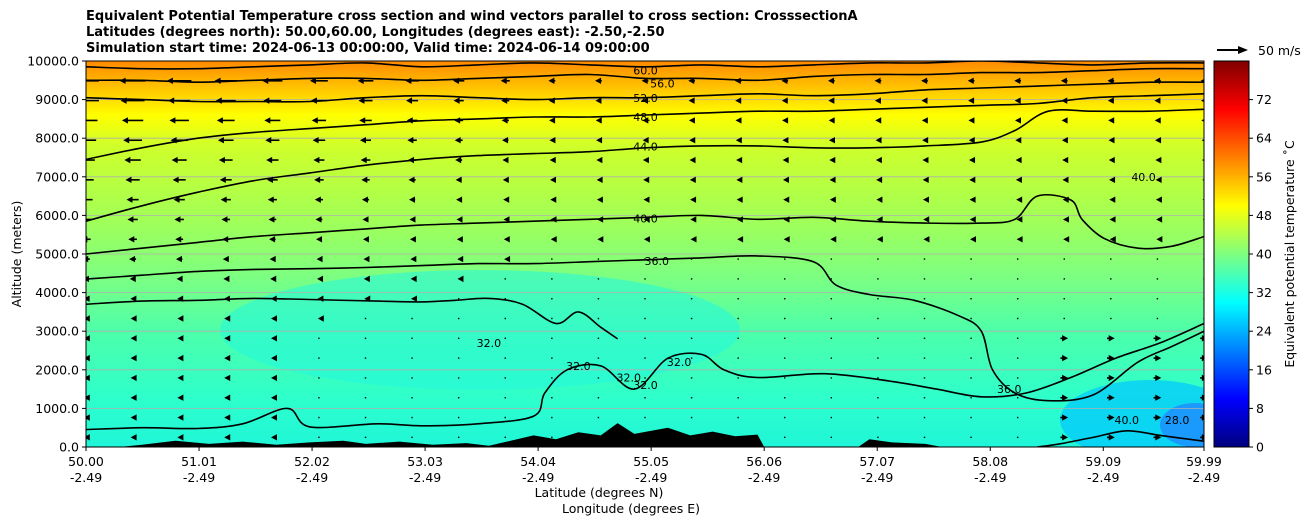 This screenshot has width=1308, height=526. Describe the element at coordinates (1264, 176) in the screenshot. I see `colorbar-tick-label: 56` at that location.